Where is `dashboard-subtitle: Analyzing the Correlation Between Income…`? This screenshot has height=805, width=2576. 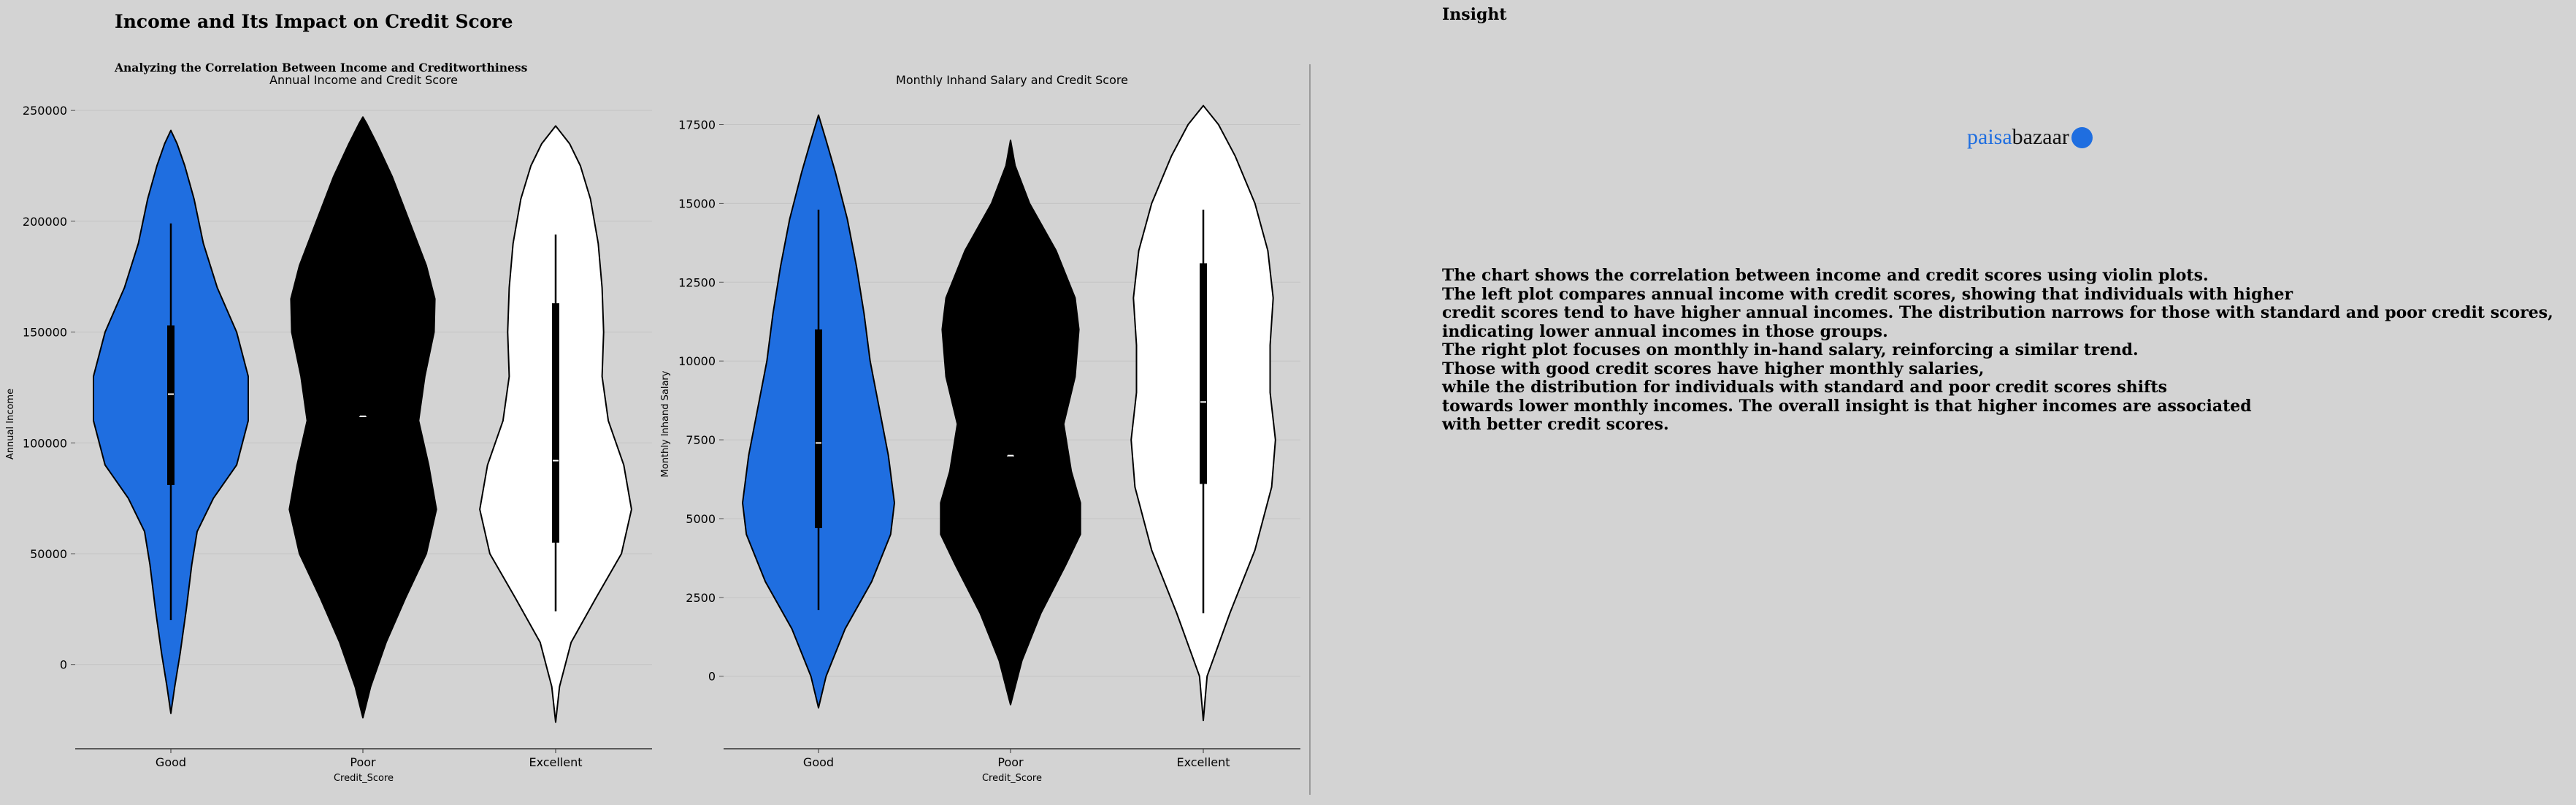
dashboard-subtitle: Analyzing the Correlation Between Income… is located at coordinates (321, 68).